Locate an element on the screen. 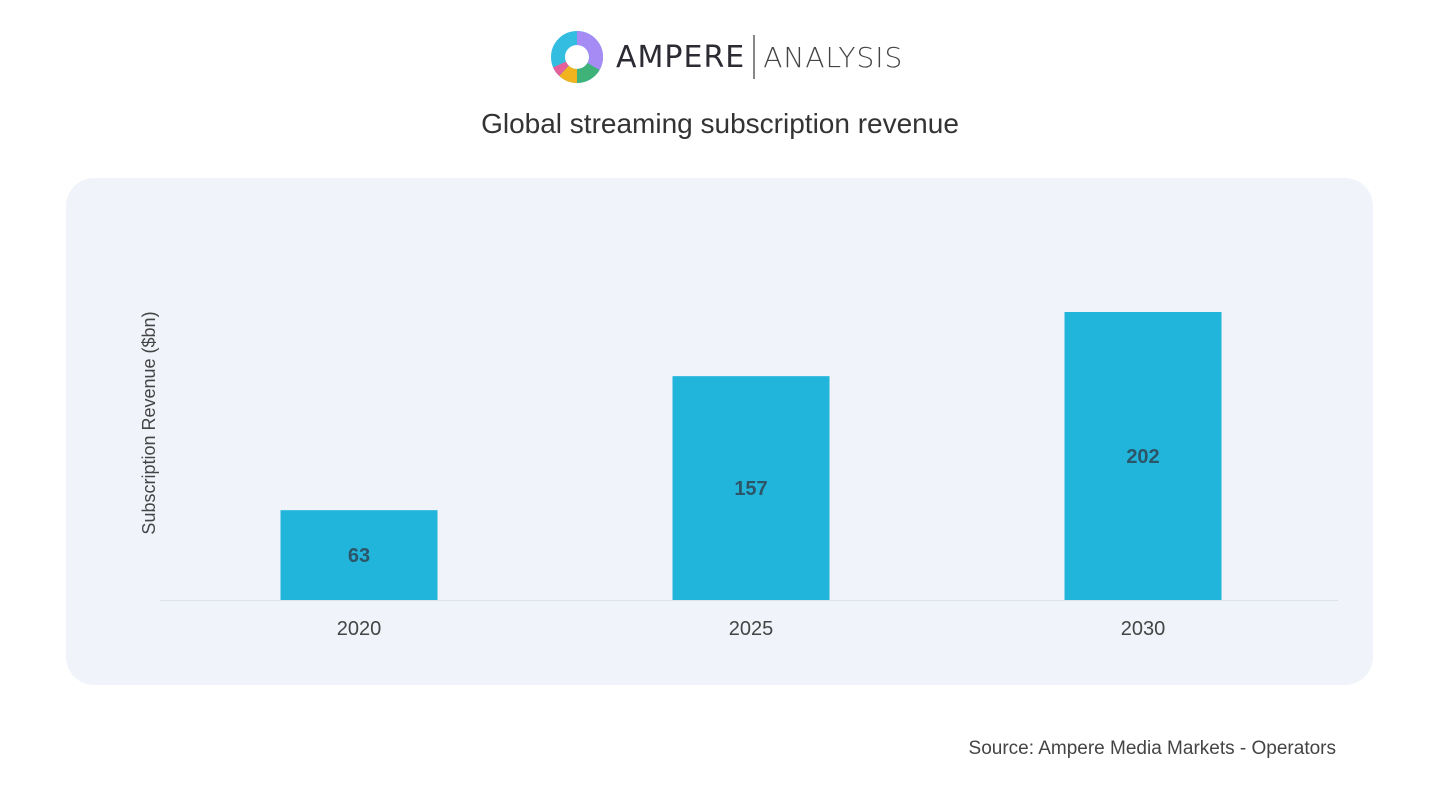 The image size is (1440, 810). bar-2020 is located at coordinates (359, 555).